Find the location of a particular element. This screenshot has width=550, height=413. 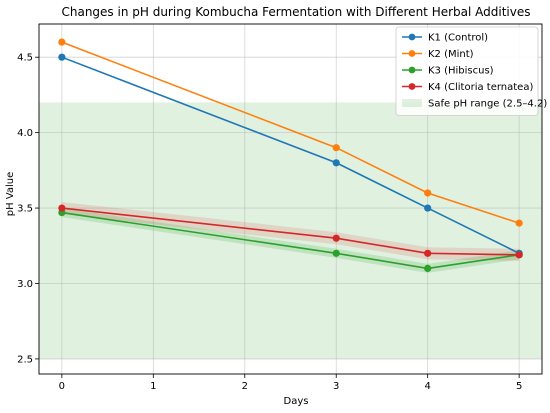

legend-label: K4 (Clitoria ternatea) is located at coordinates (480, 87).